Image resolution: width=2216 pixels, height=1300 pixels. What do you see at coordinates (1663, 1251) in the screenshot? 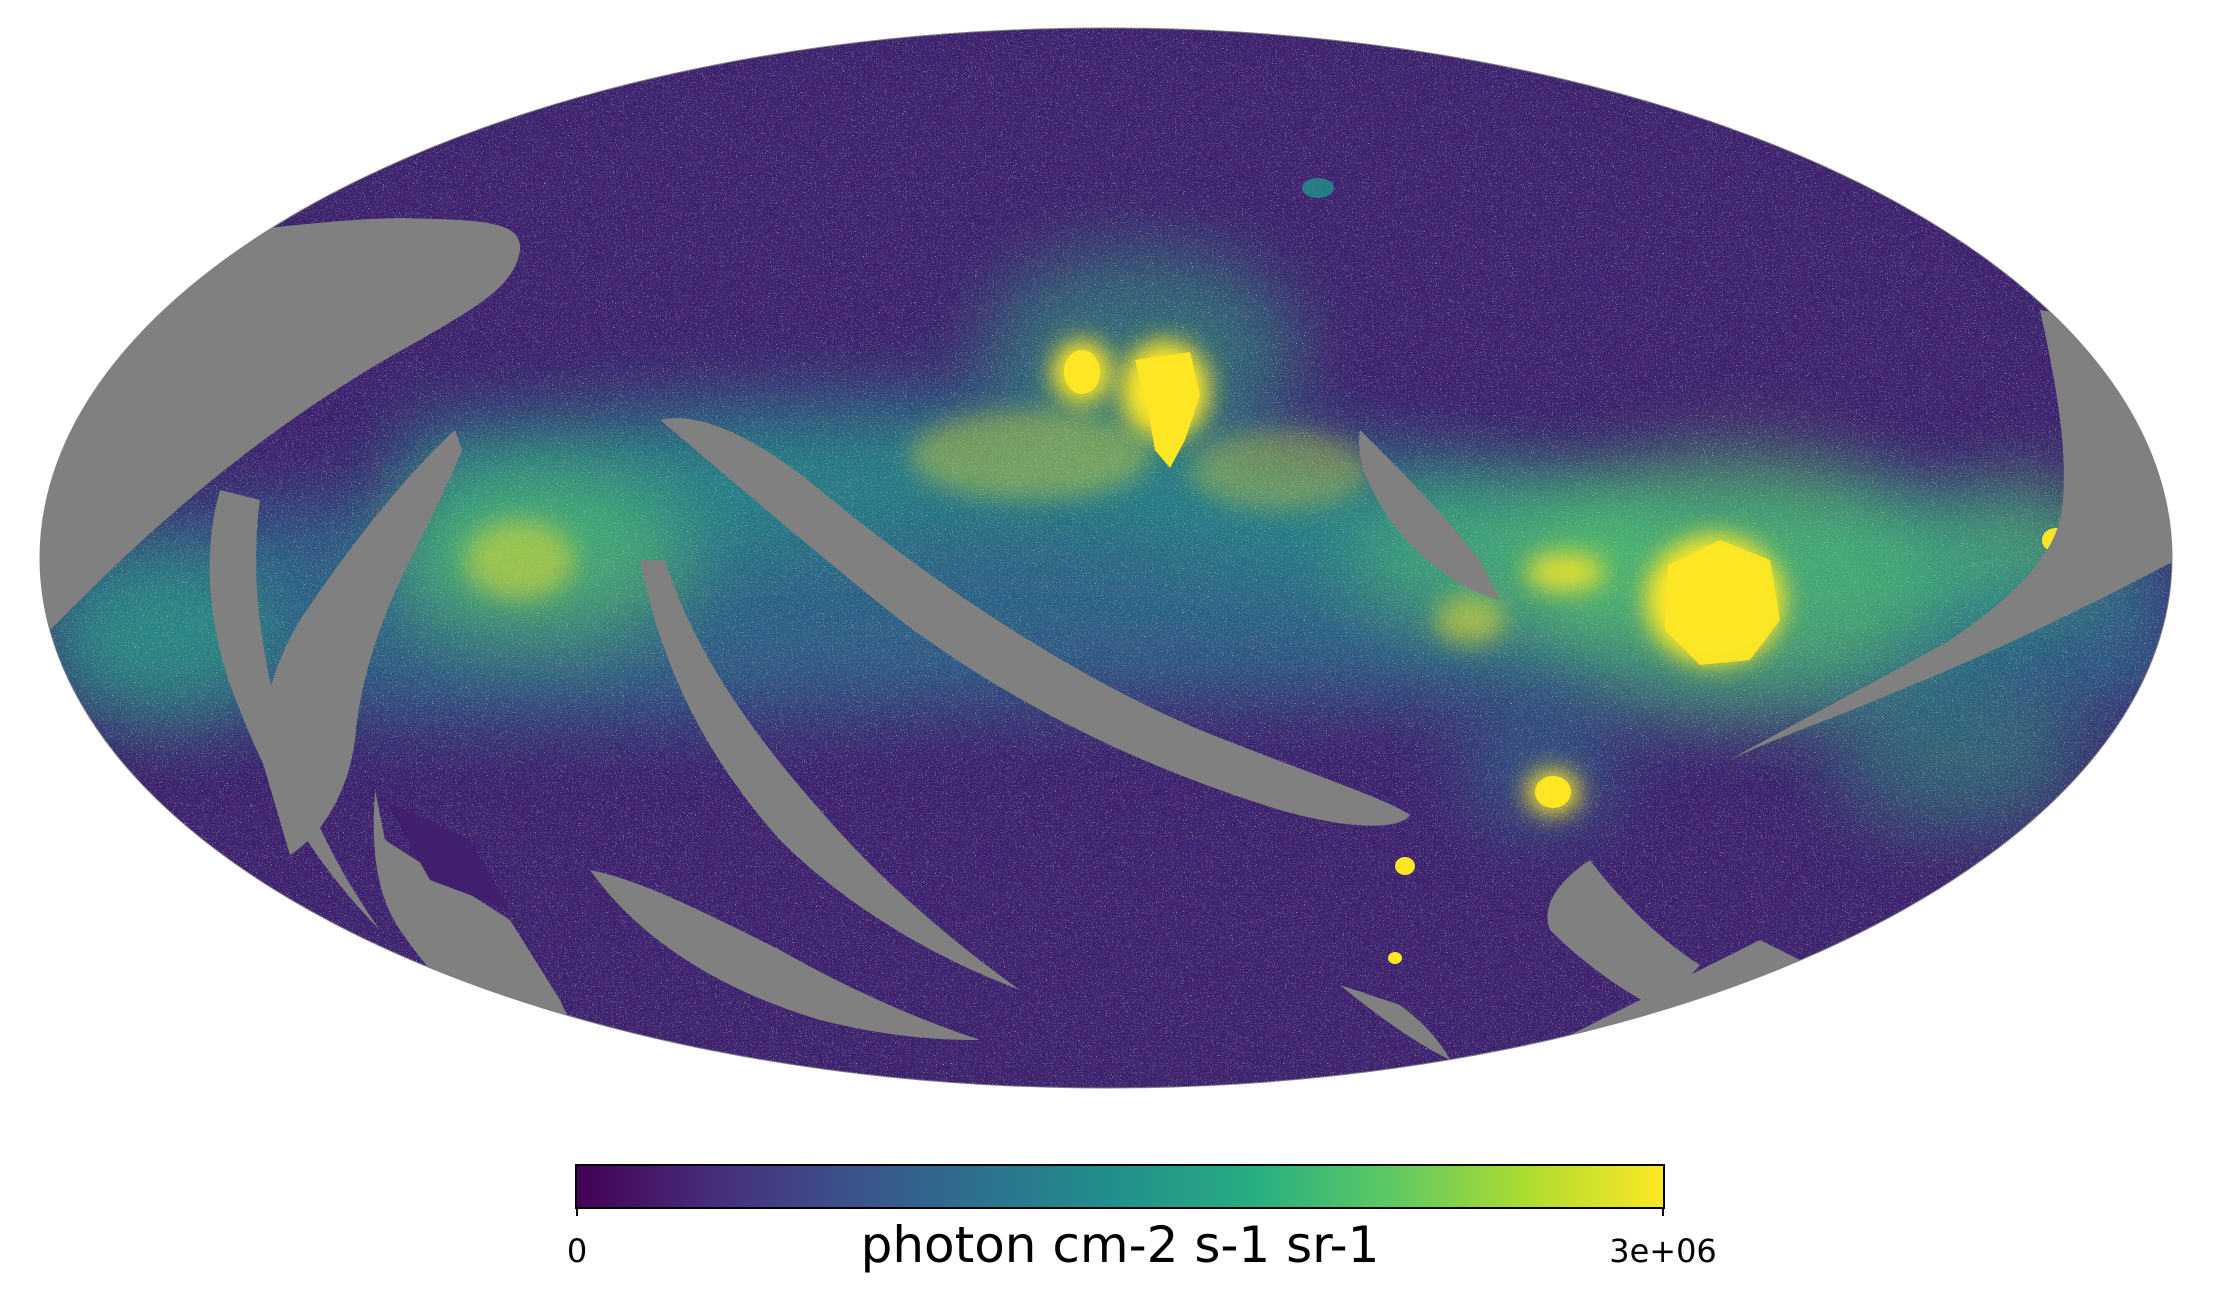
I see `colorbar-max-label: 3e+06` at bounding box center [1663, 1251].